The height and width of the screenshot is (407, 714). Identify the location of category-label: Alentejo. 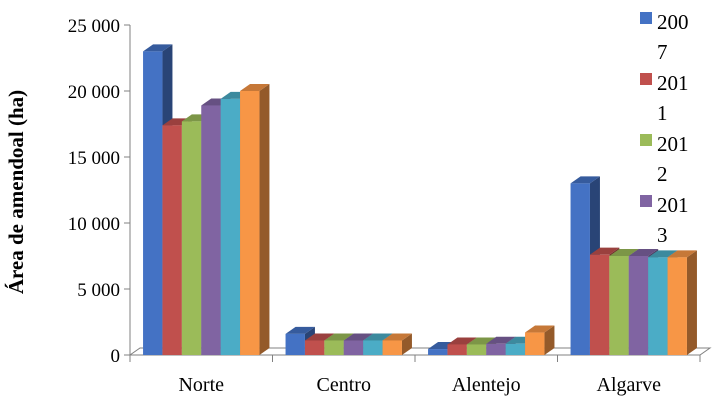
(486, 385).